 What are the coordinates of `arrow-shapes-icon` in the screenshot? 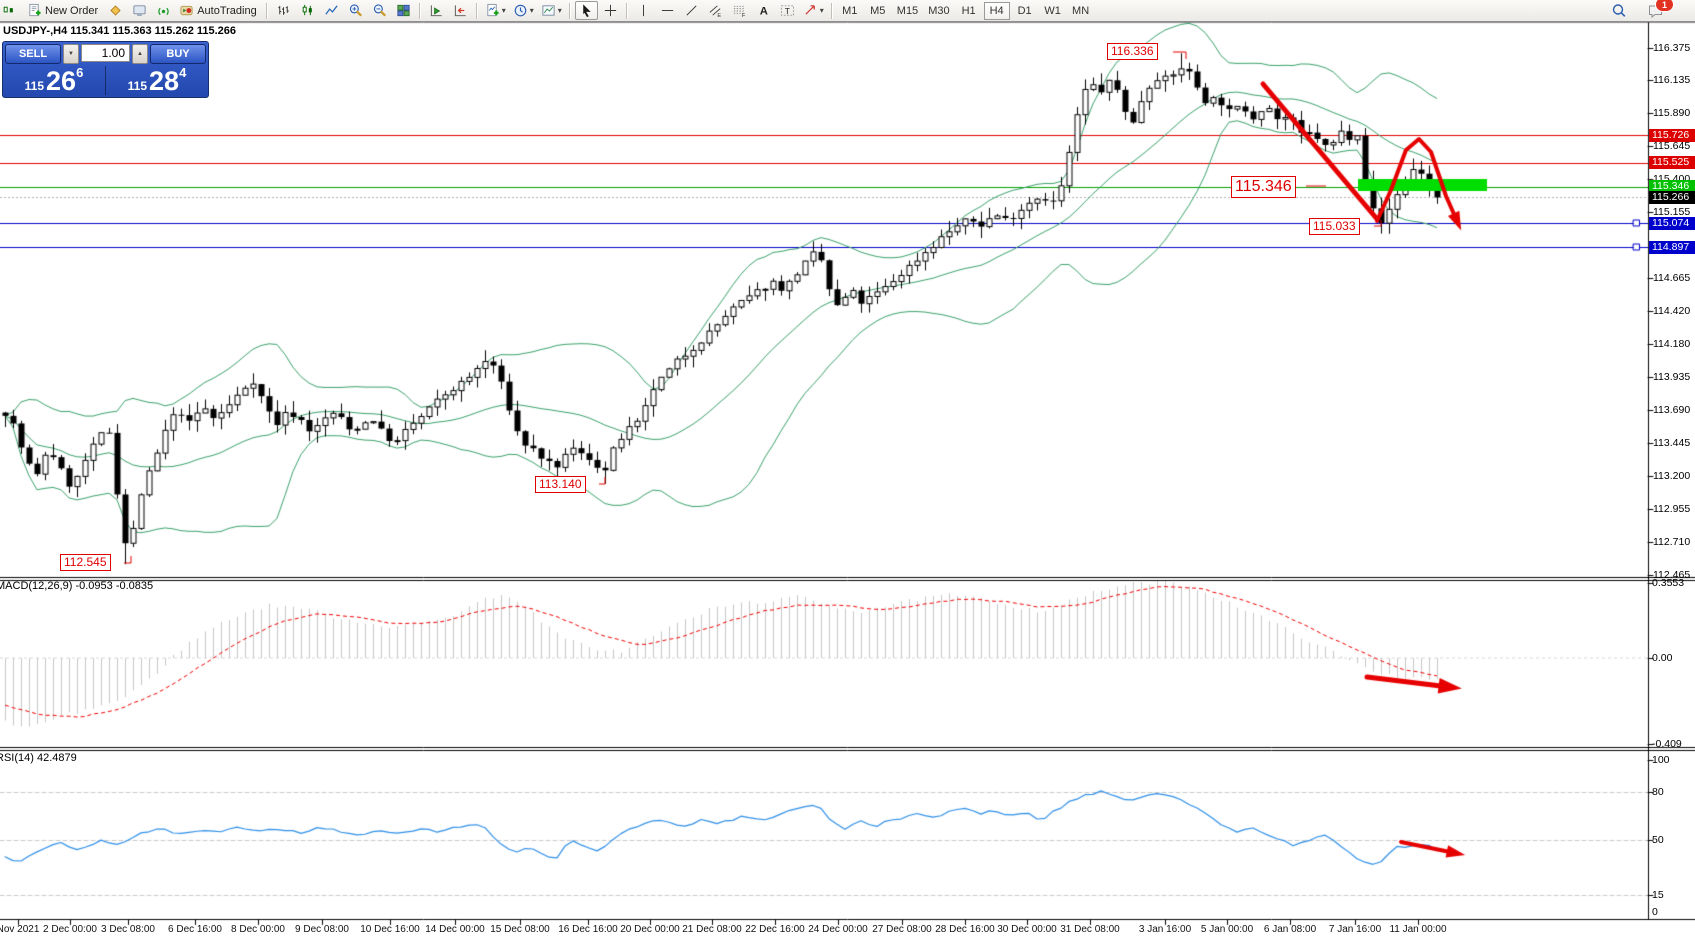 It's located at (810, 10).